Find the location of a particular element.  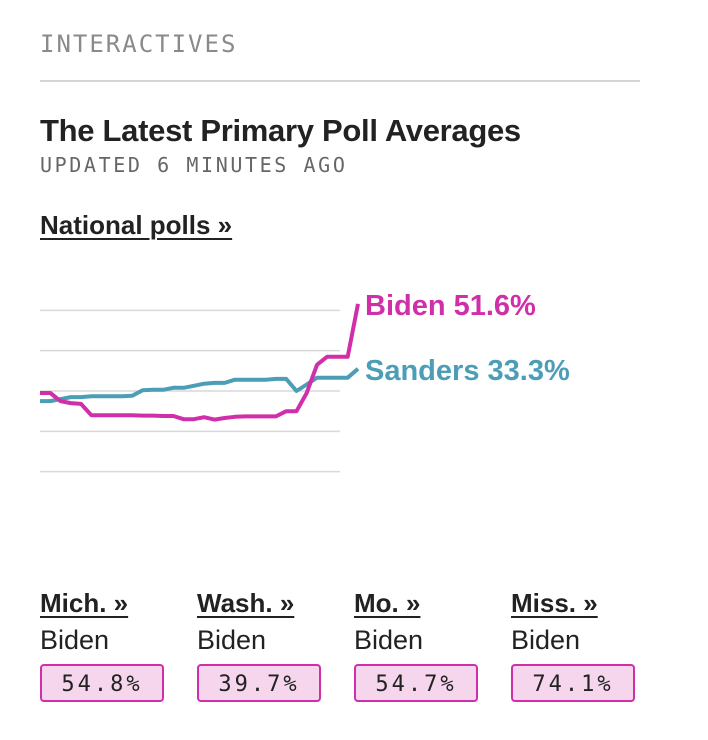

state-leader-pct-badge: 54.8% is located at coordinates (102, 683).